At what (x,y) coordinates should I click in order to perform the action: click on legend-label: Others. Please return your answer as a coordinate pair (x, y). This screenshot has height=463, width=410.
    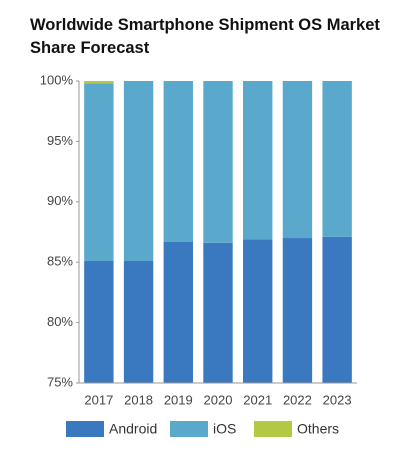
    Looking at the image, I should click on (318, 429).